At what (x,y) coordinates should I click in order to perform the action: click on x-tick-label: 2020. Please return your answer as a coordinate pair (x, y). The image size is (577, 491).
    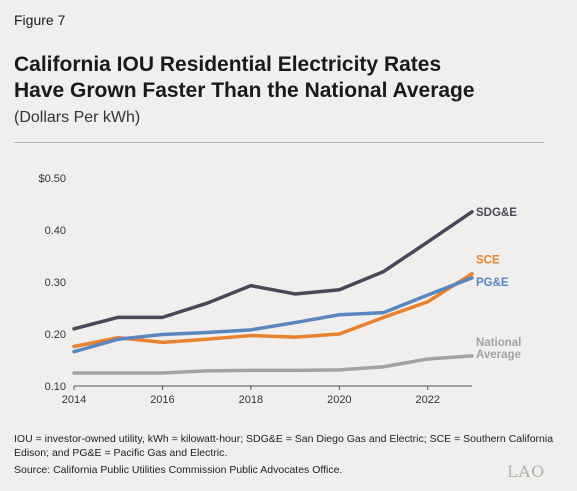
    Looking at the image, I should click on (339, 400).